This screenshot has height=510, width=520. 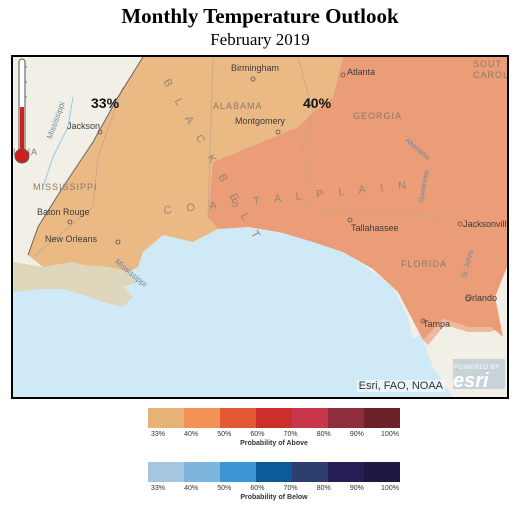 What do you see at coordinates (157, 434) in the screenshot?
I see `legend_above-tick-0: 33%` at bounding box center [157, 434].